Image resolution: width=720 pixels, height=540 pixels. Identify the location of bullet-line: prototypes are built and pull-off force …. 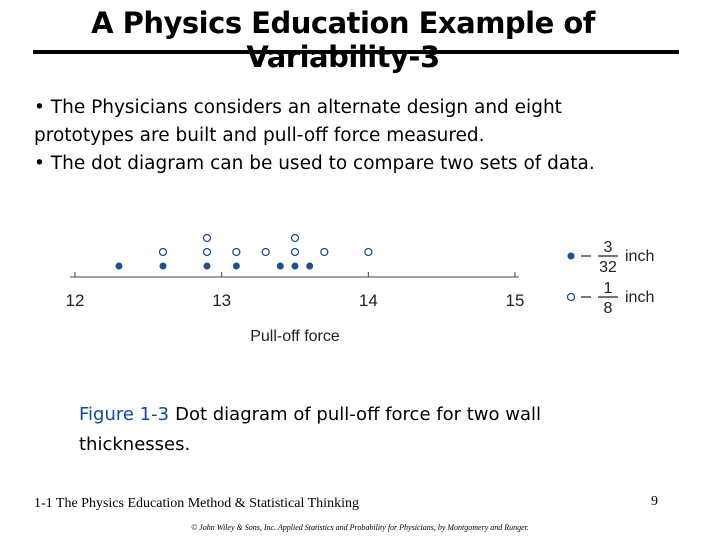
(259, 135).